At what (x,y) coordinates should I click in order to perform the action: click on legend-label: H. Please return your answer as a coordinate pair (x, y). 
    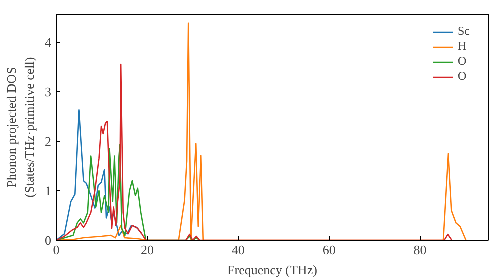
    Looking at the image, I should click on (463, 46).